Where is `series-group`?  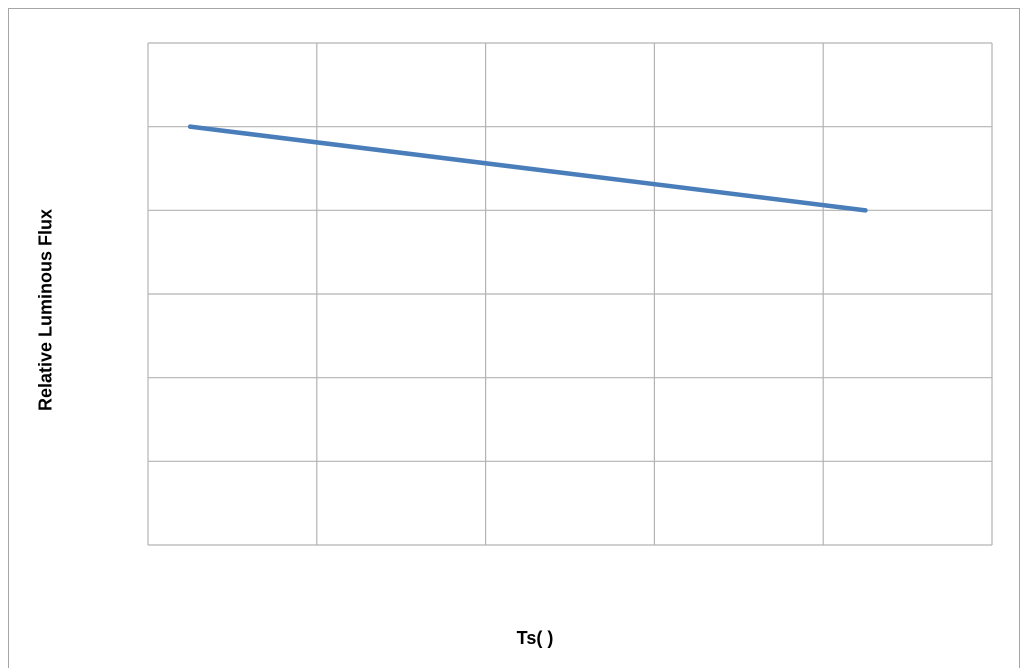 series-group is located at coordinates (527, 168).